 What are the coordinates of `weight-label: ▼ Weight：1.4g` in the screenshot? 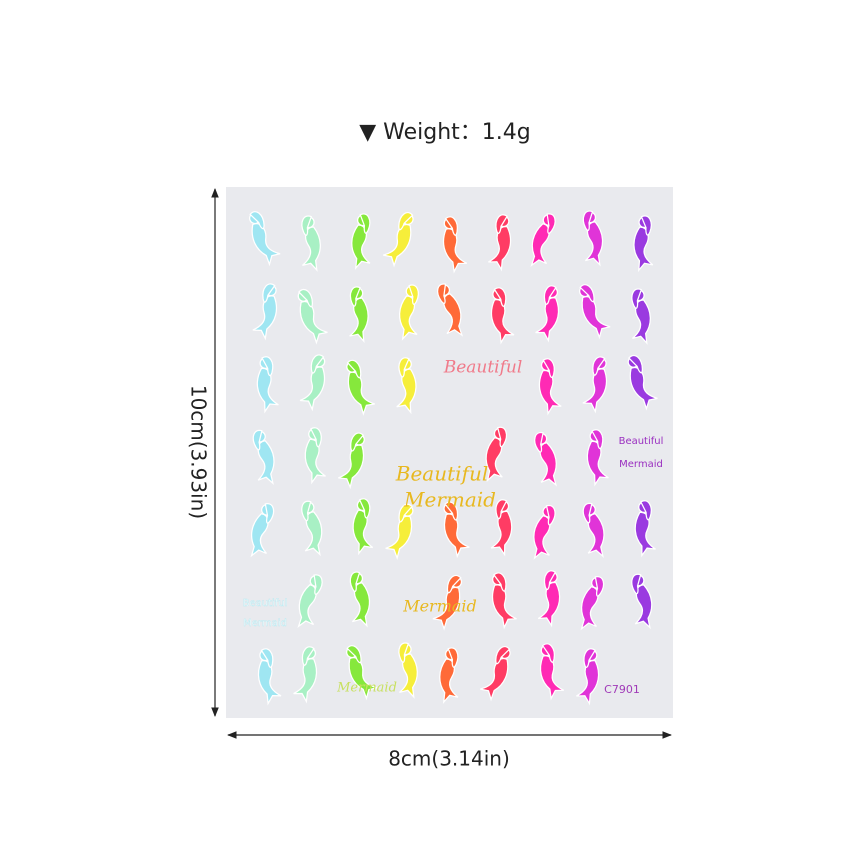 It's located at (445, 132).